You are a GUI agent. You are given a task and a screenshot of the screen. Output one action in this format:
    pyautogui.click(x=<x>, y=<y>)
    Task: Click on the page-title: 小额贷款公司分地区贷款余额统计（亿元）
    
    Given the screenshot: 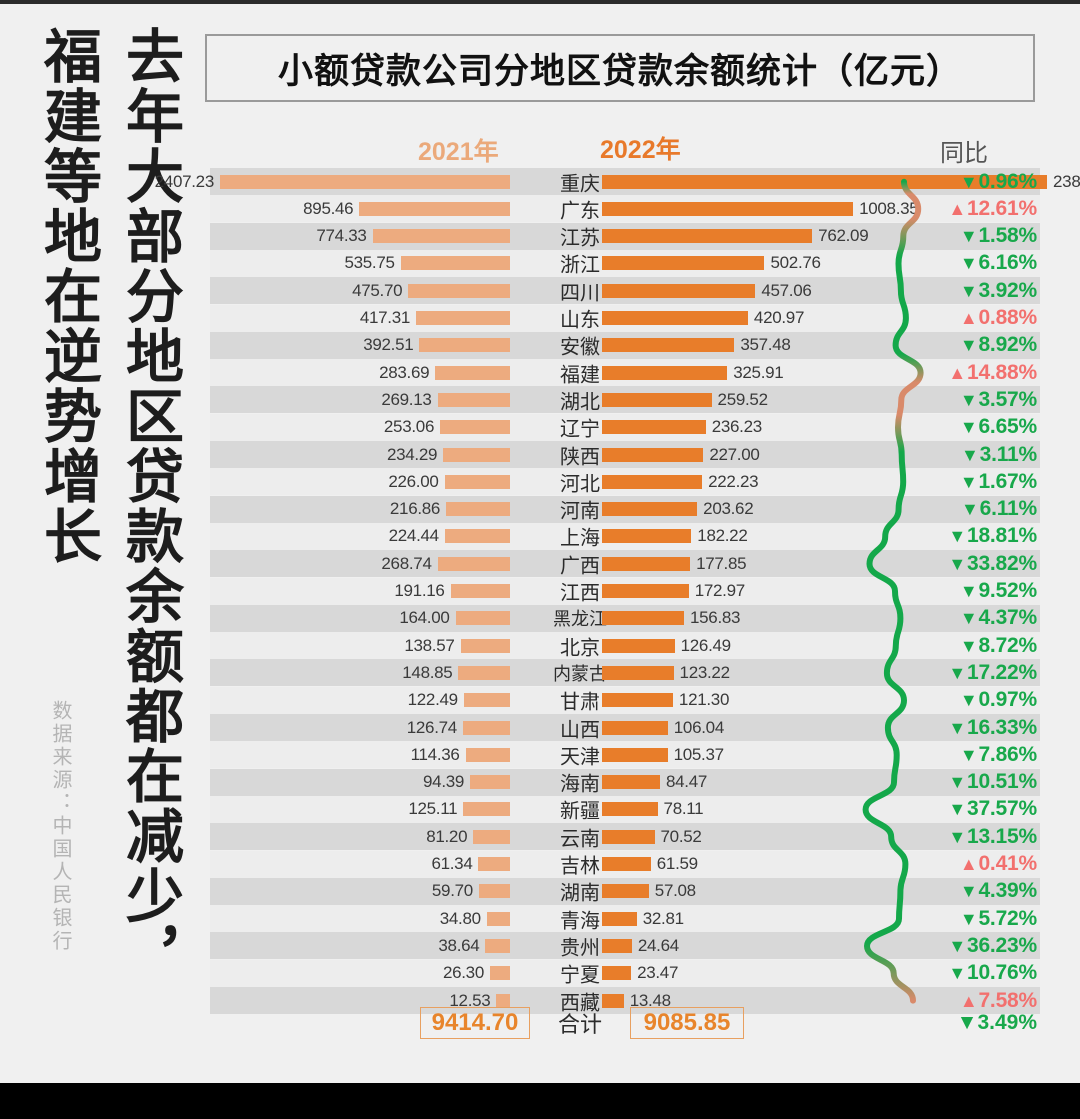 What is the action you would take?
    pyautogui.click(x=619, y=71)
    